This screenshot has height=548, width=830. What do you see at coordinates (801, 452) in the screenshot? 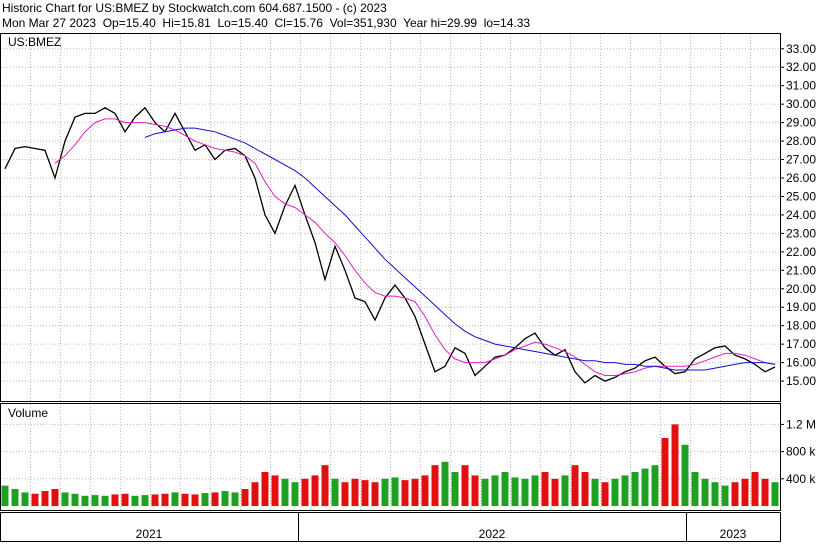
I see `y-tick-label: 800 k` at bounding box center [801, 452].